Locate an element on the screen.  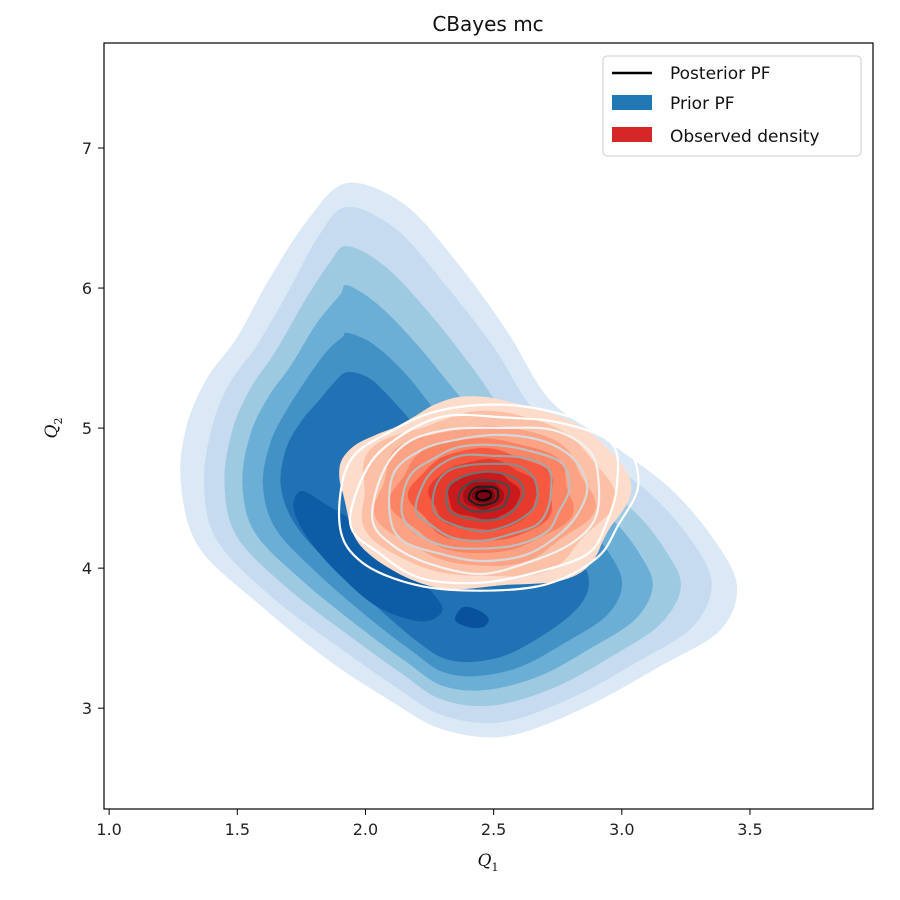
x-axis-label: Q1 is located at coordinates (488, 862).